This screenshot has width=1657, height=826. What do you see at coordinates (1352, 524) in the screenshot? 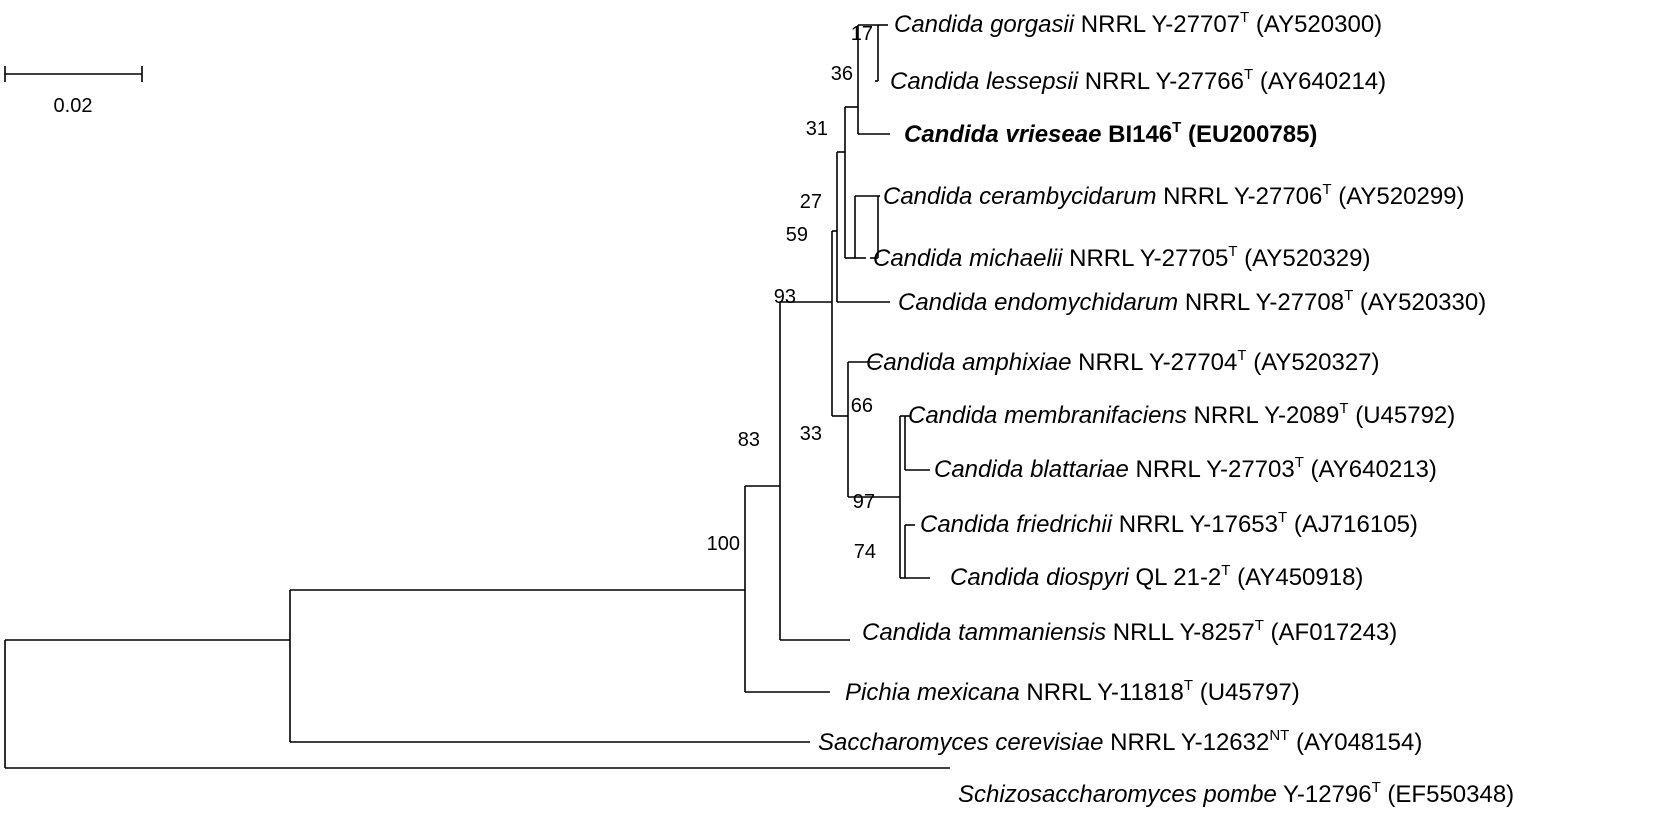
I see `accession-number: (AJ716105)` at bounding box center [1352, 524].